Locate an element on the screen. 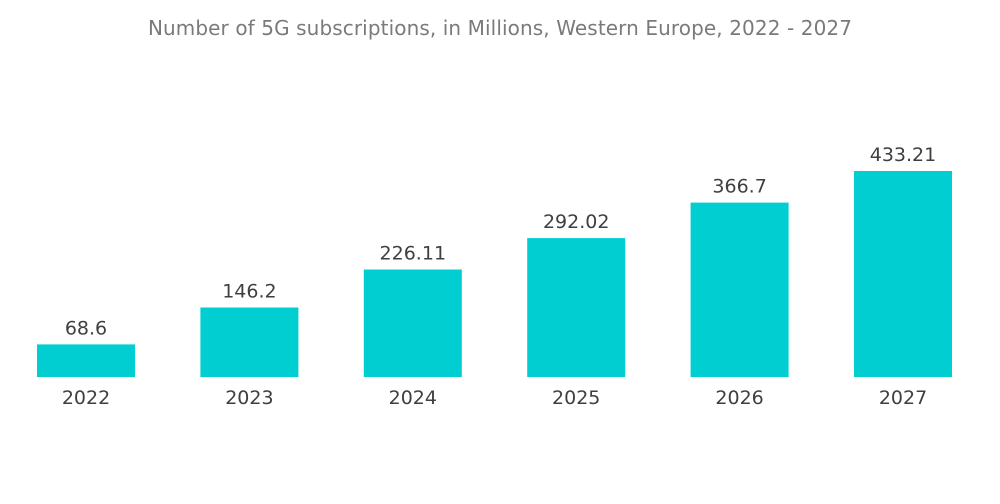 This screenshot has width=1000, height=504. value-label-2023: 146.2 is located at coordinates (249, 292).